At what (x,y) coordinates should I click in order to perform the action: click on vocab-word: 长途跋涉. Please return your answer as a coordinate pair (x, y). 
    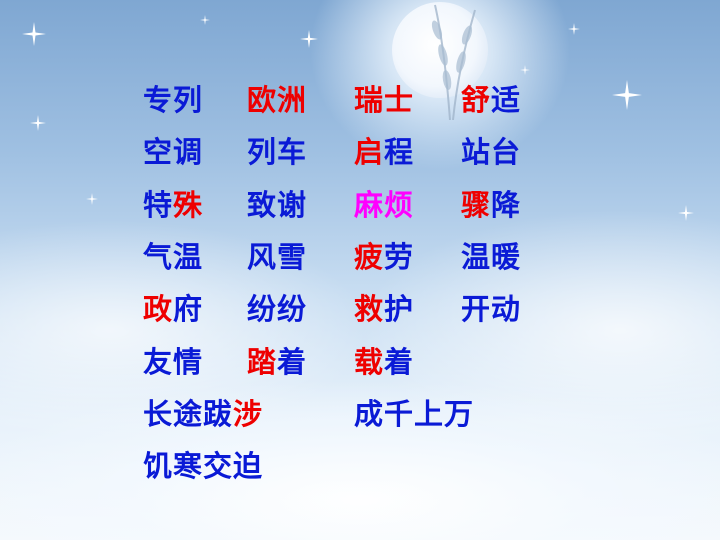
    Looking at the image, I should click on (203, 414).